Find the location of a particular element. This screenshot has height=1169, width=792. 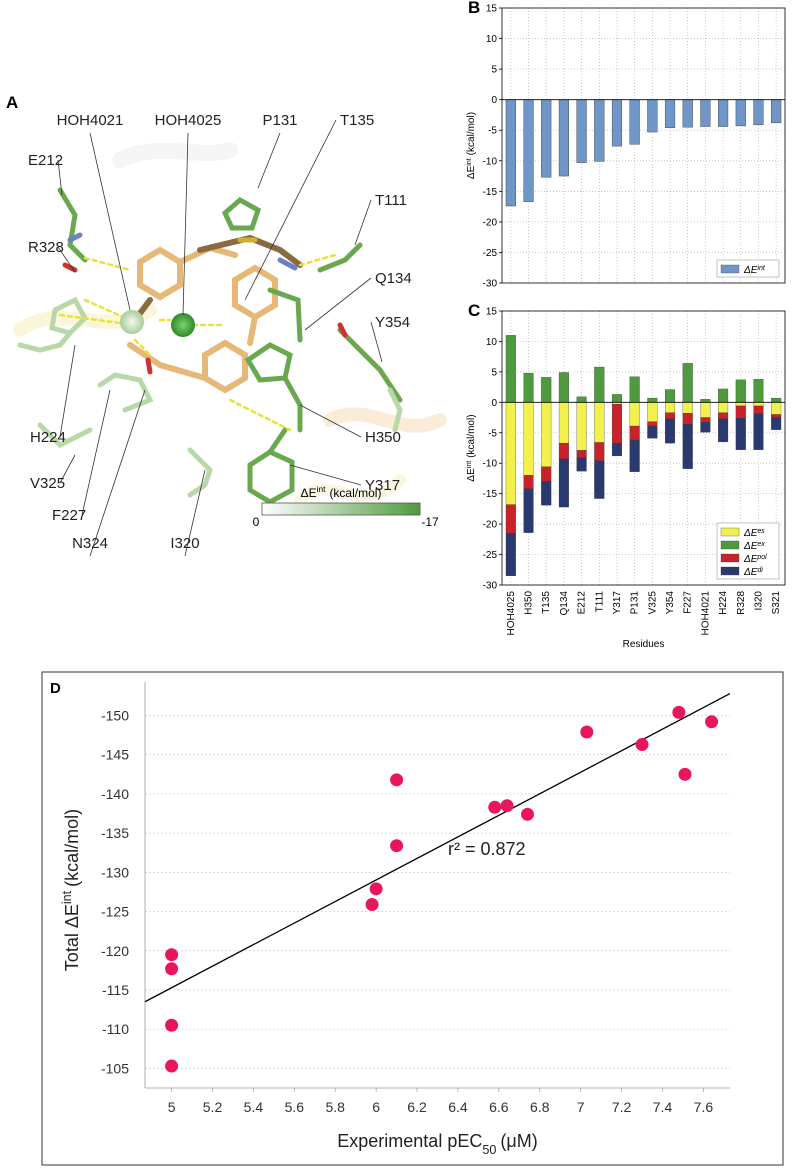

x-axis-label: Residues is located at coordinates (644, 644).